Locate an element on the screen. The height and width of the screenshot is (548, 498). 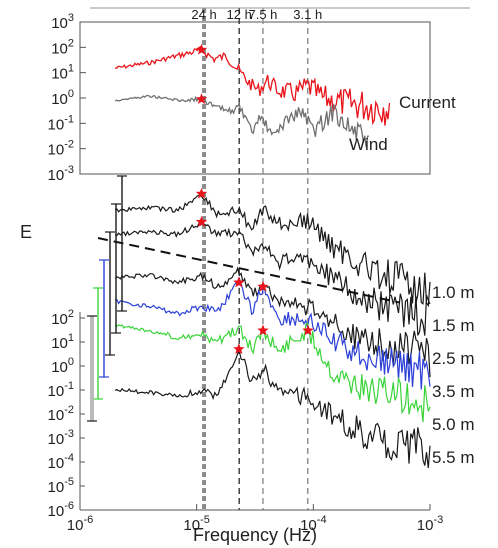
x-tick-label: 10⁻⁴ is located at coordinates (313, 524).